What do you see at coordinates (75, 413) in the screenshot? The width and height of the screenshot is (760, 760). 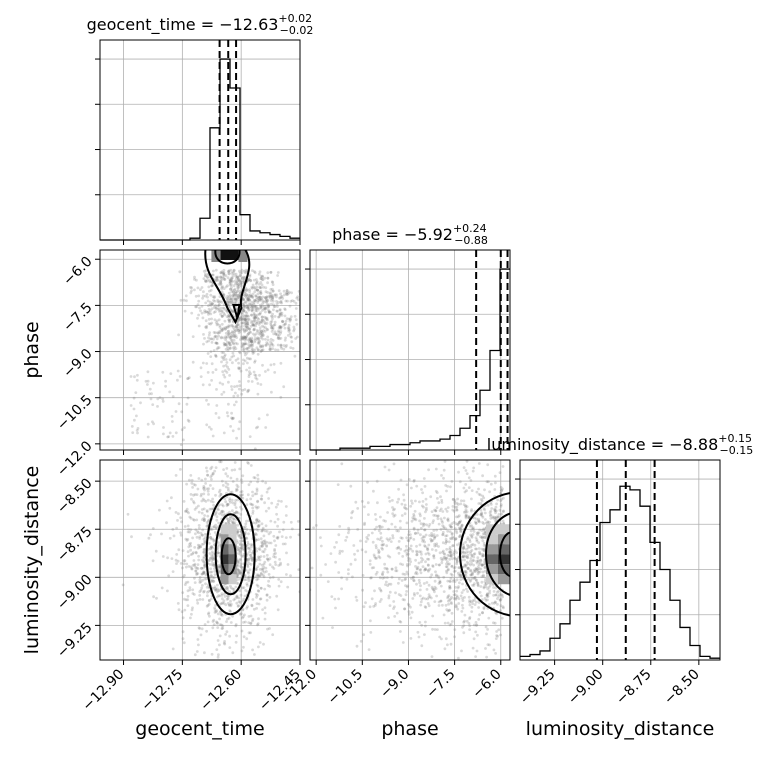 I see `y-tick-label: −10.5` at bounding box center [75, 413].